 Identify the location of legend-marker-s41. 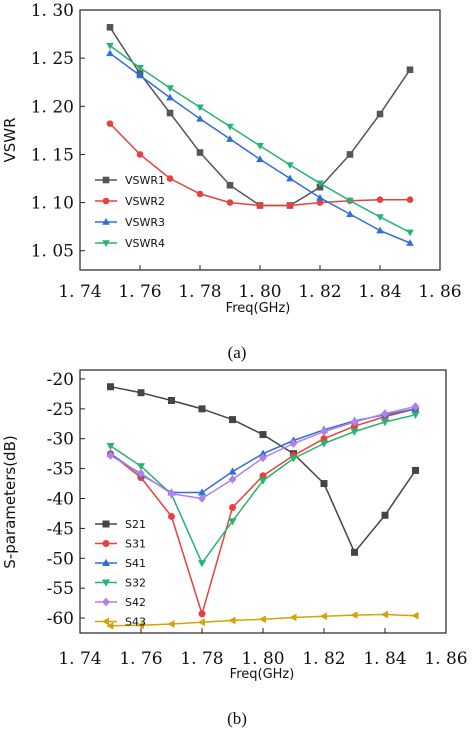
(106, 562).